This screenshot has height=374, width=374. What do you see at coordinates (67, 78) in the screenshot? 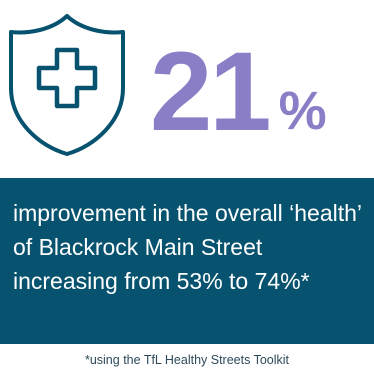
I see `plus-icon` at bounding box center [67, 78].